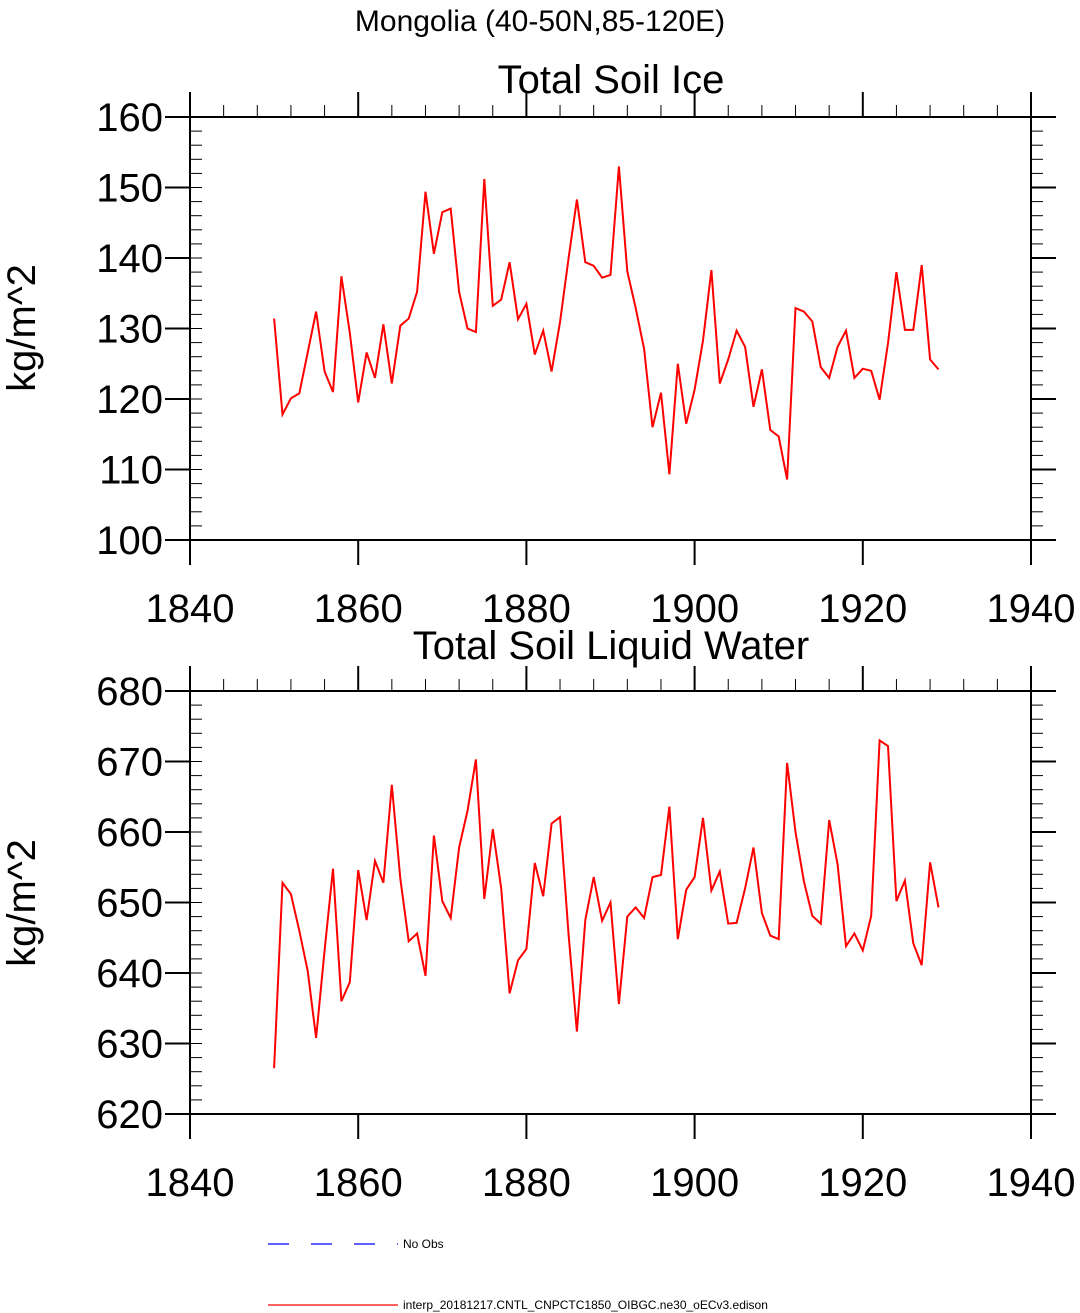  Describe the element at coordinates (129, 833) in the screenshot. I see `y-tick-label: 660` at that location.